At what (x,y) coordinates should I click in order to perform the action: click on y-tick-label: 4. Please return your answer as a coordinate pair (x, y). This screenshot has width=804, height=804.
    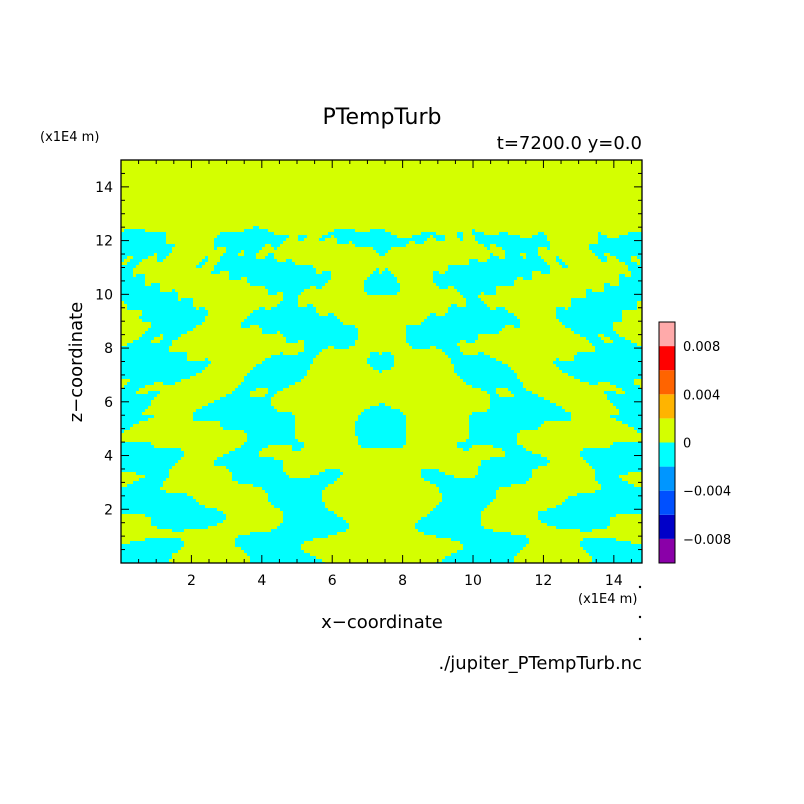
    Looking at the image, I should click on (108, 457).